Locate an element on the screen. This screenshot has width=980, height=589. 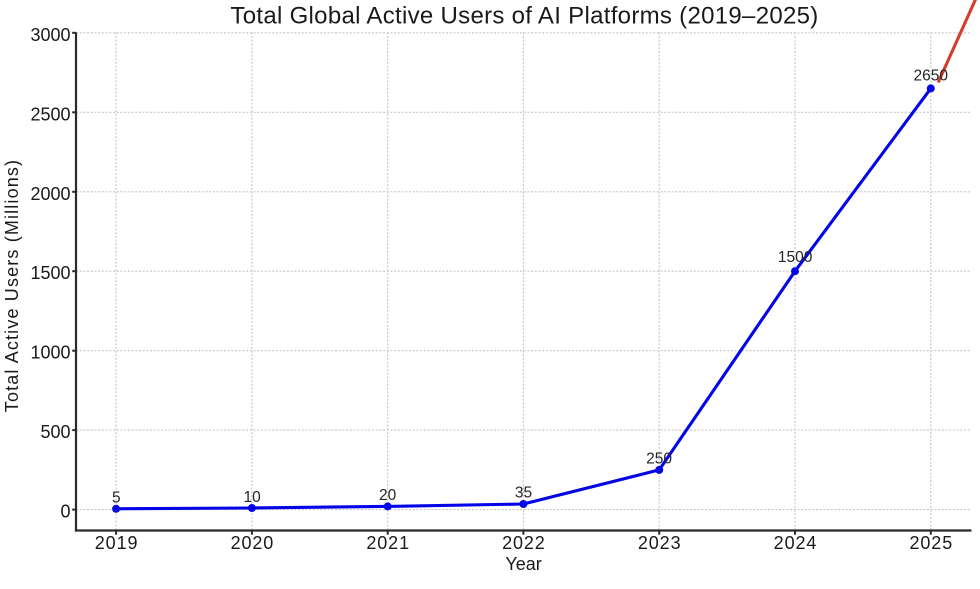
svg-text: 2023 is located at coordinates (660, 543).